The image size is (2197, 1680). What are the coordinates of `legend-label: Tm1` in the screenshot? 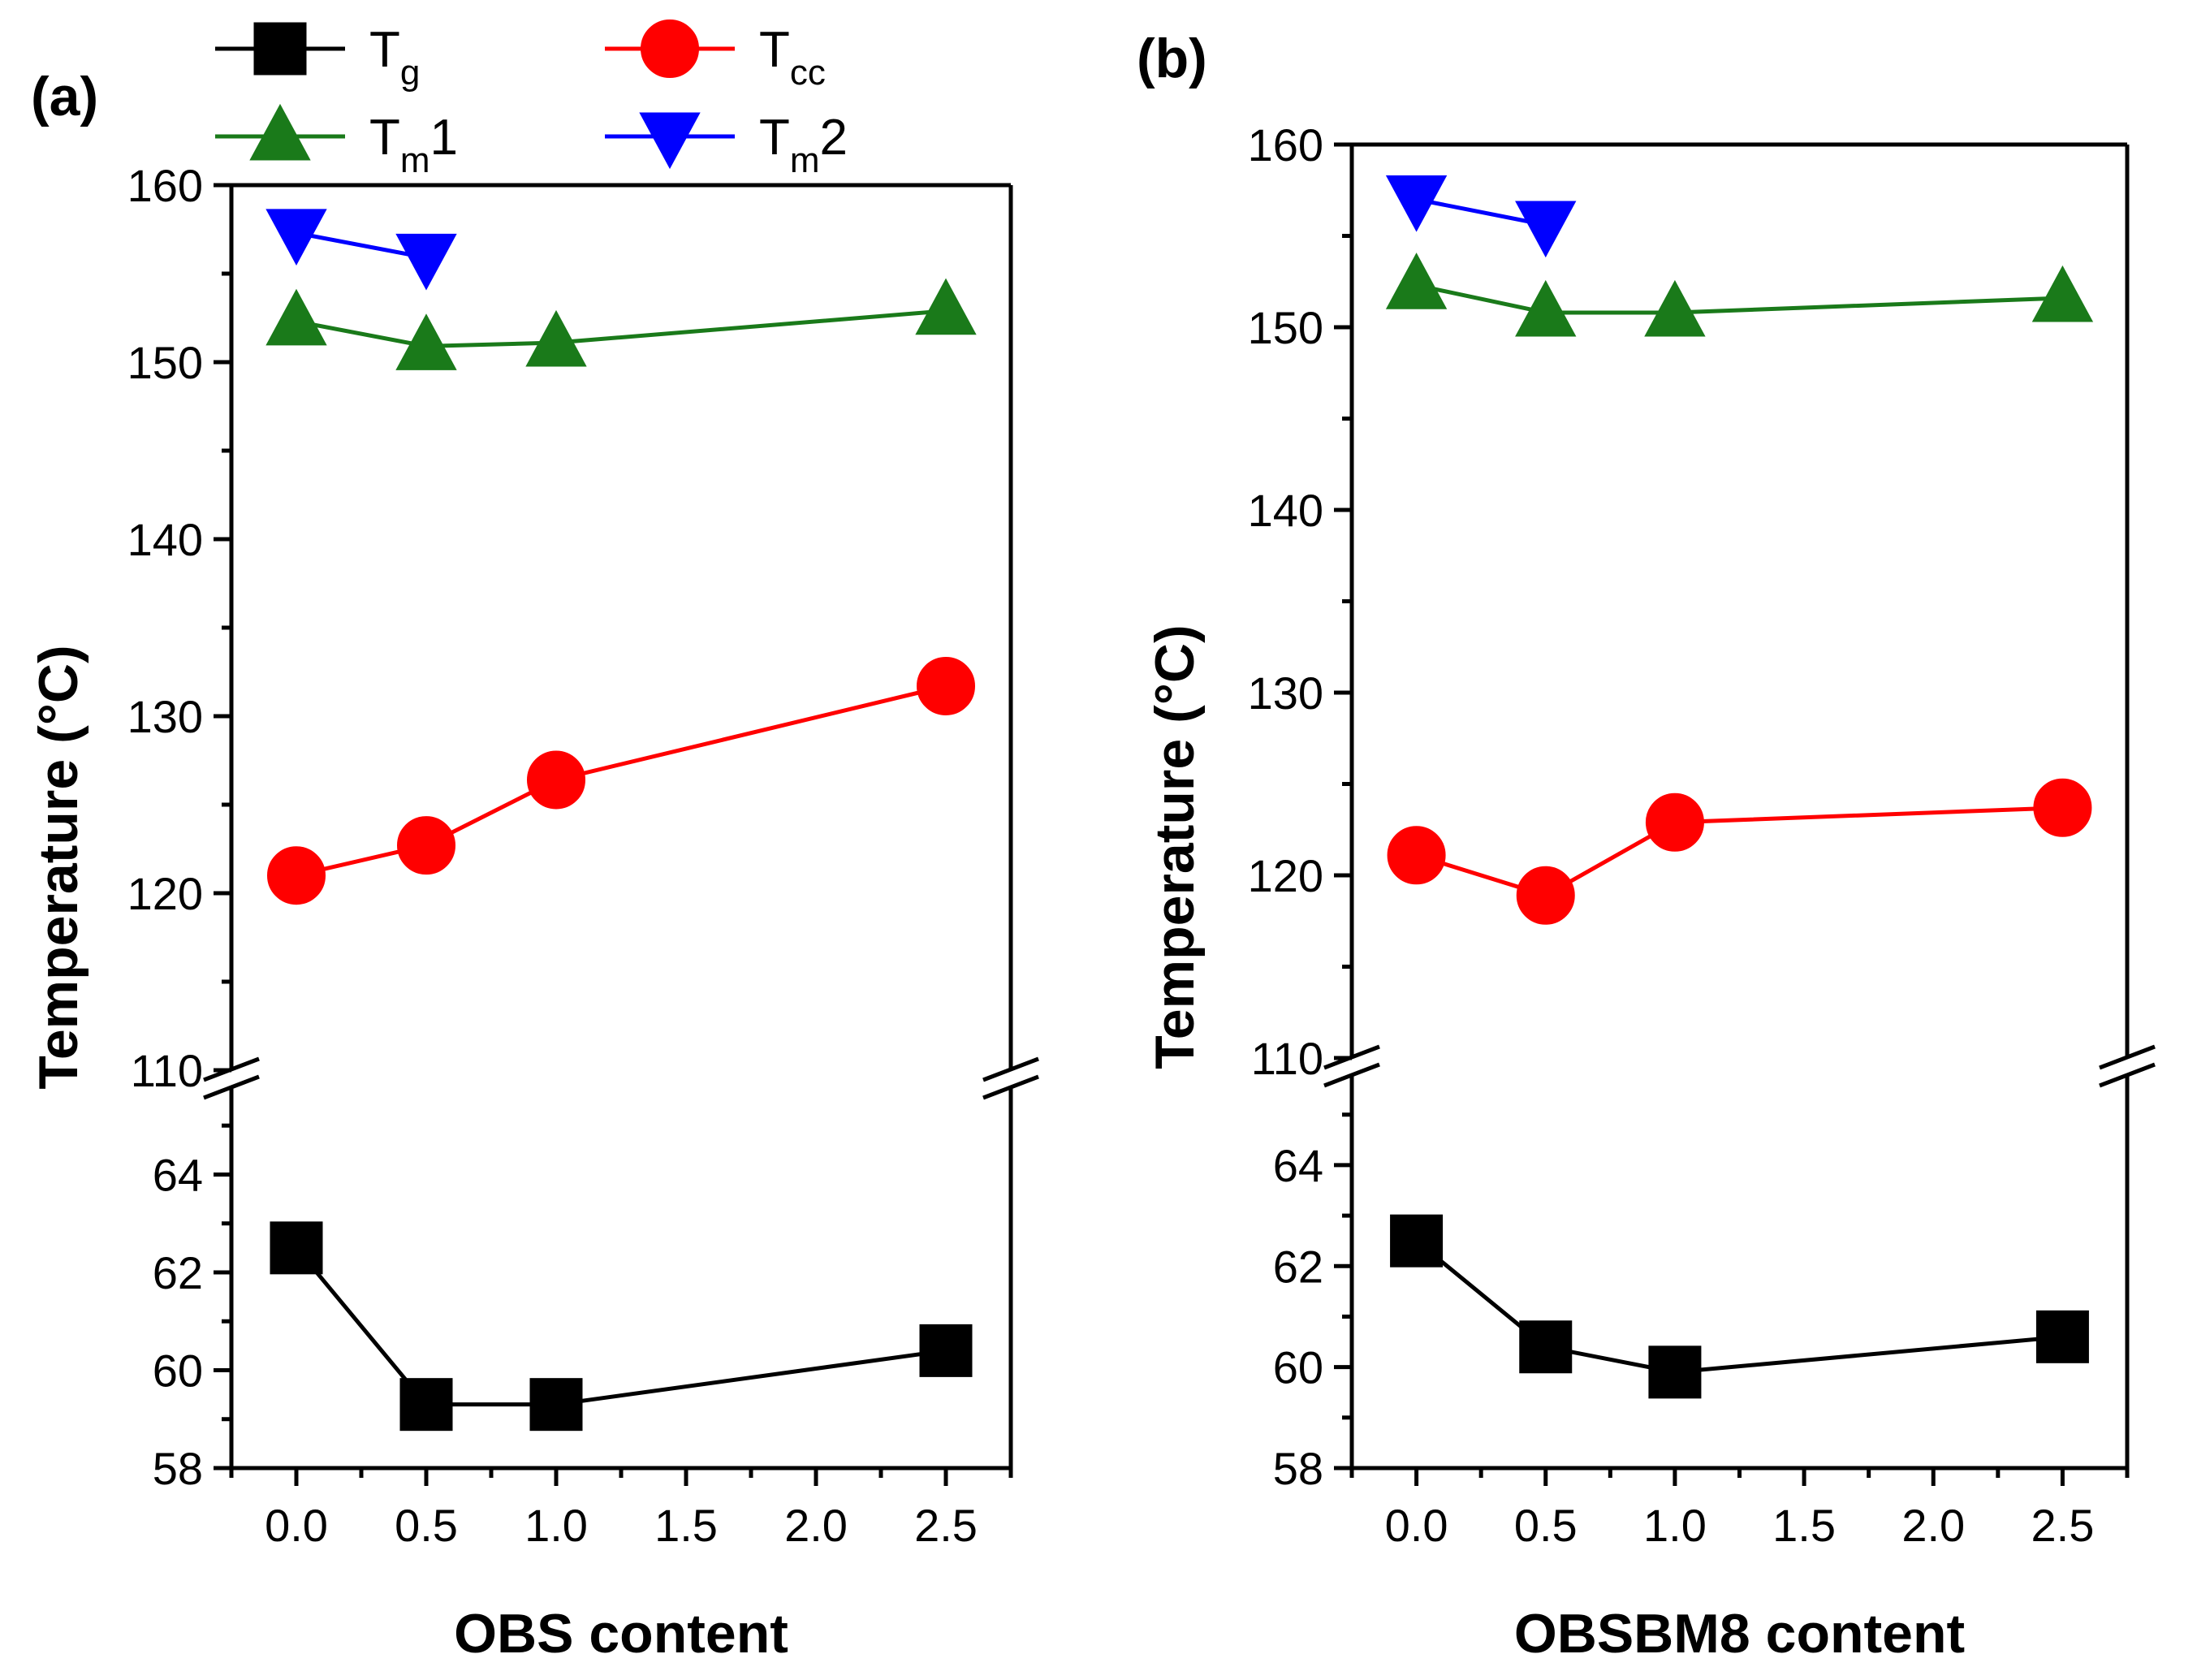 It's located at (413, 145).